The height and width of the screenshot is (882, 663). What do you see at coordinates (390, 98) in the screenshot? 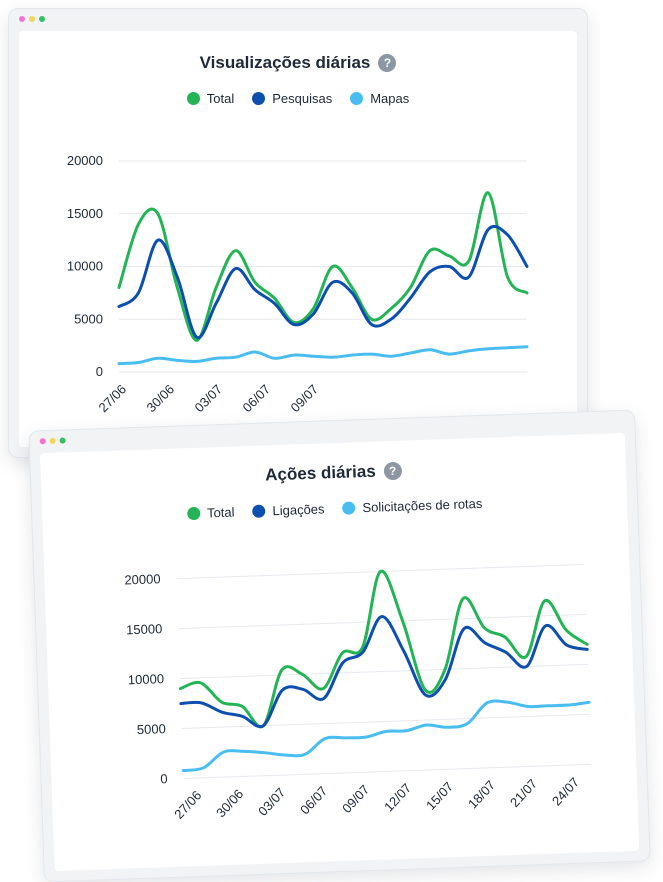
I see `legend-label: Mapas` at bounding box center [390, 98].